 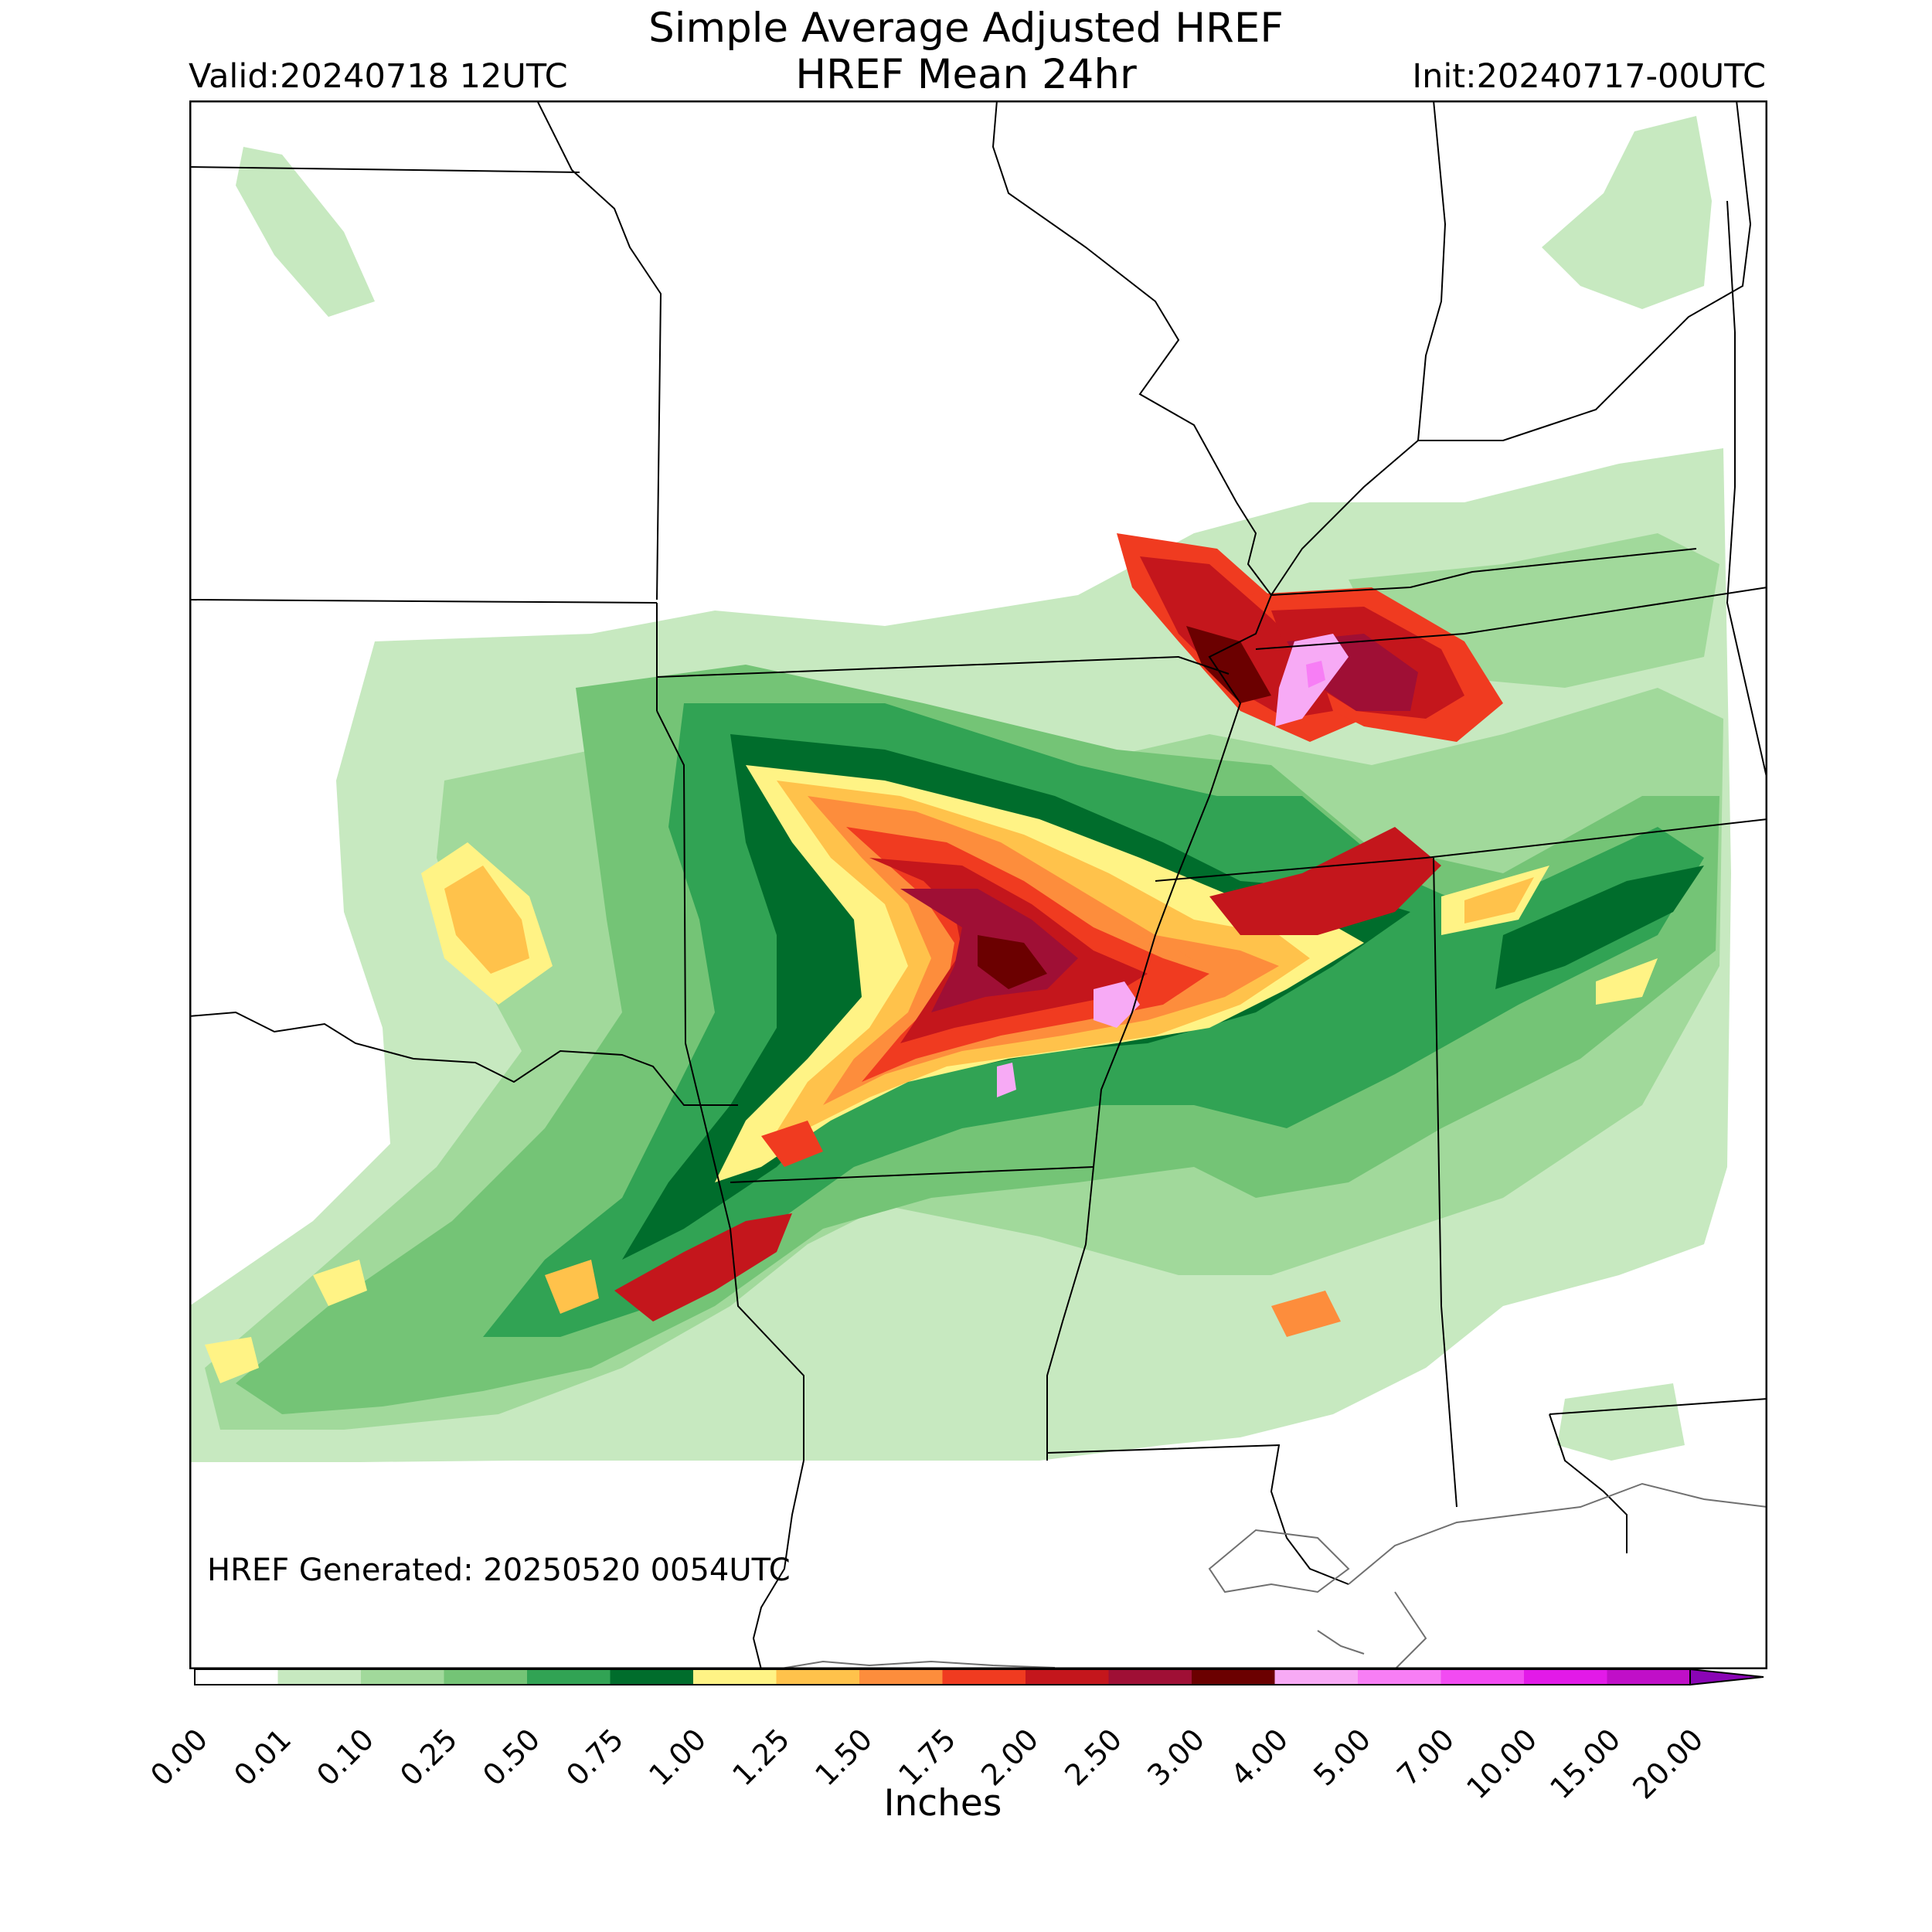 What do you see at coordinates (912, 1175) in the screenshot?
I see `border-arkansas-louisiana` at bounding box center [912, 1175].